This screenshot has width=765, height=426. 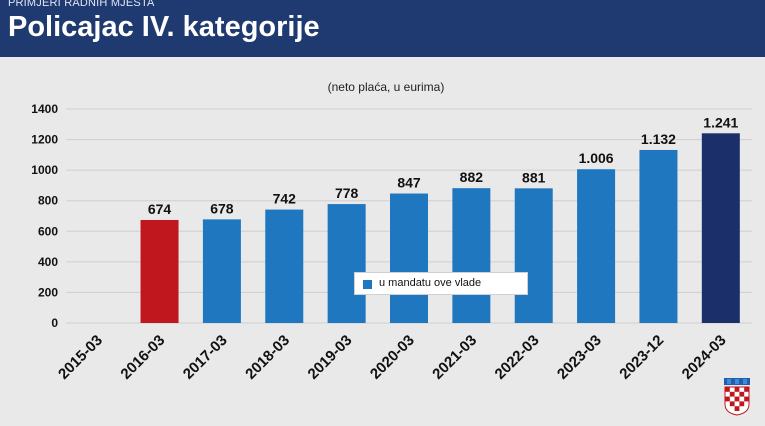 What do you see at coordinates (392, 357) in the screenshot?
I see `x-tick-label: 2020-03` at bounding box center [392, 357].